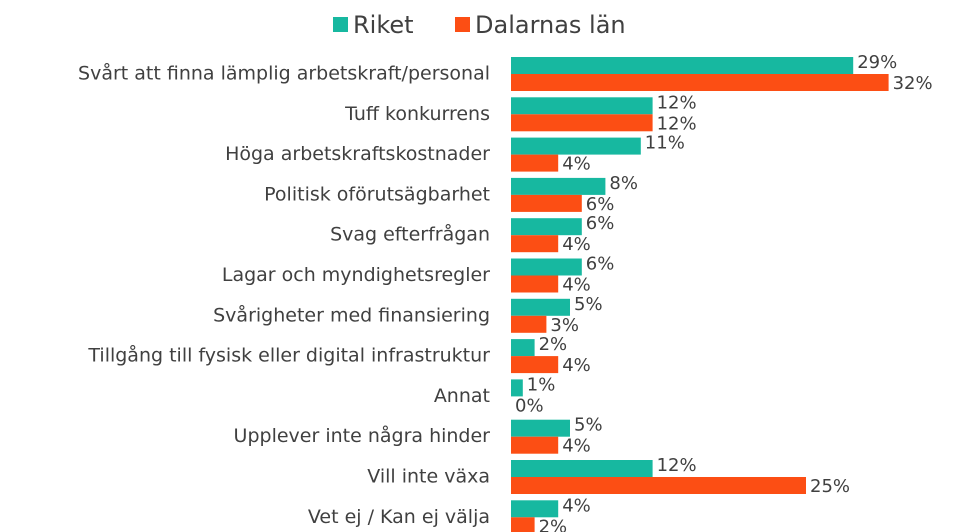 This screenshot has width=954, height=532. What do you see at coordinates (399, 517) in the screenshot?
I see `category-label: Vet ej / Kan ej välja` at bounding box center [399, 517].